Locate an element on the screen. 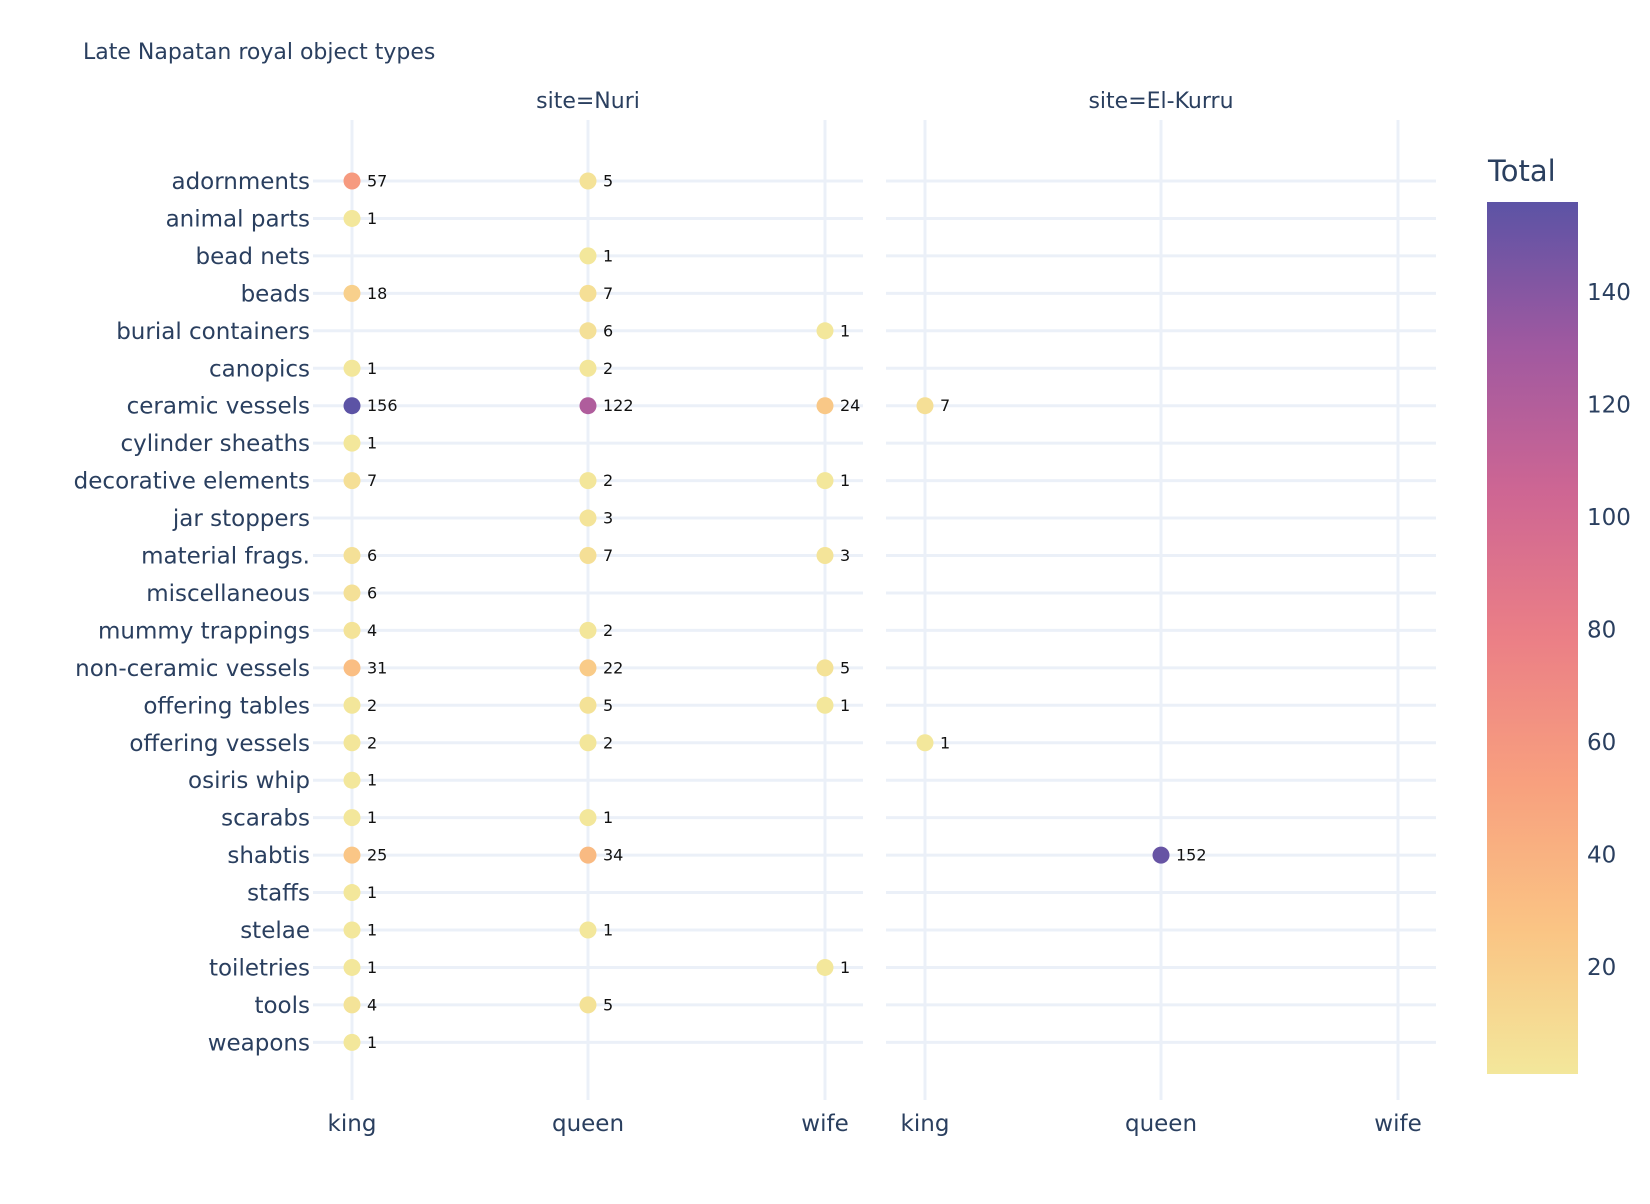 The width and height of the screenshot is (1650, 1204). y-tick-label: non-ceramic vessels is located at coordinates (192, 669).